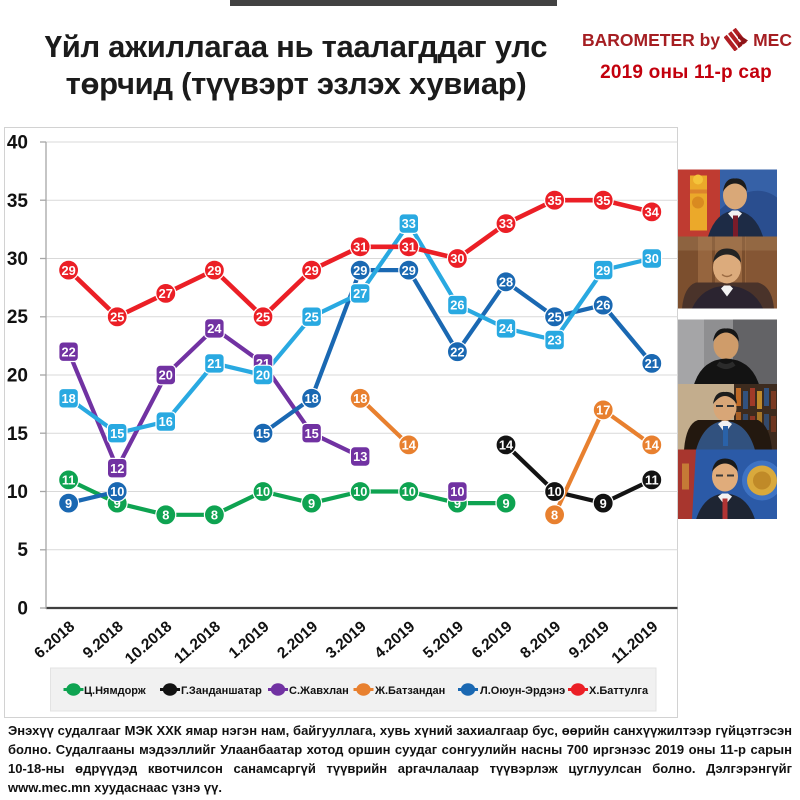 This screenshot has width=800, height=800. I want to click on svg-text: Г.Занданшатар, so click(221, 691).